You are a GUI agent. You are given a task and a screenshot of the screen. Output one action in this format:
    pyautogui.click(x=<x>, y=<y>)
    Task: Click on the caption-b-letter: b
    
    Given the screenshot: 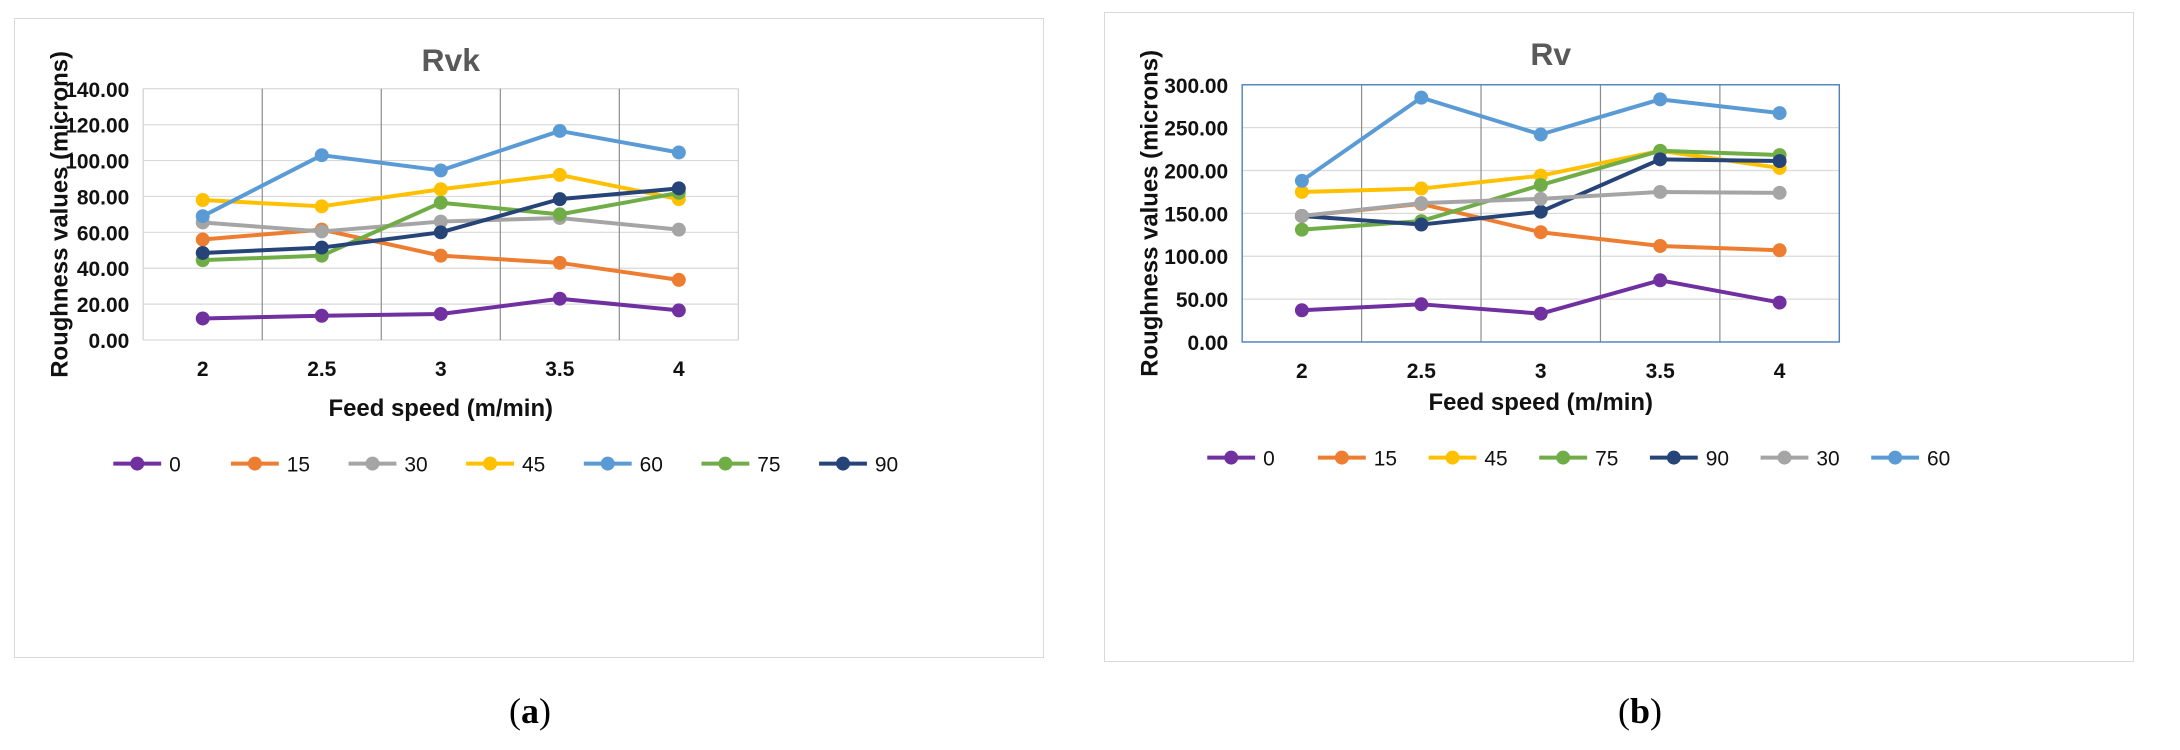 What is the action you would take?
    pyautogui.click(x=1640, y=711)
    